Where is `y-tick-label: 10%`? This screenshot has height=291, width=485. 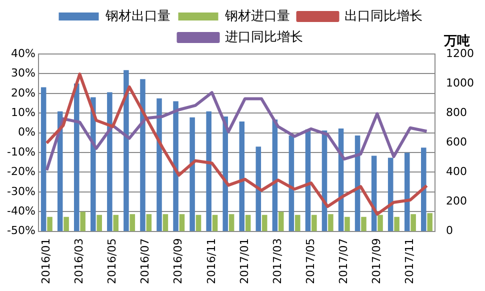
y-tick-label: 10% is located at coordinates (23, 112).